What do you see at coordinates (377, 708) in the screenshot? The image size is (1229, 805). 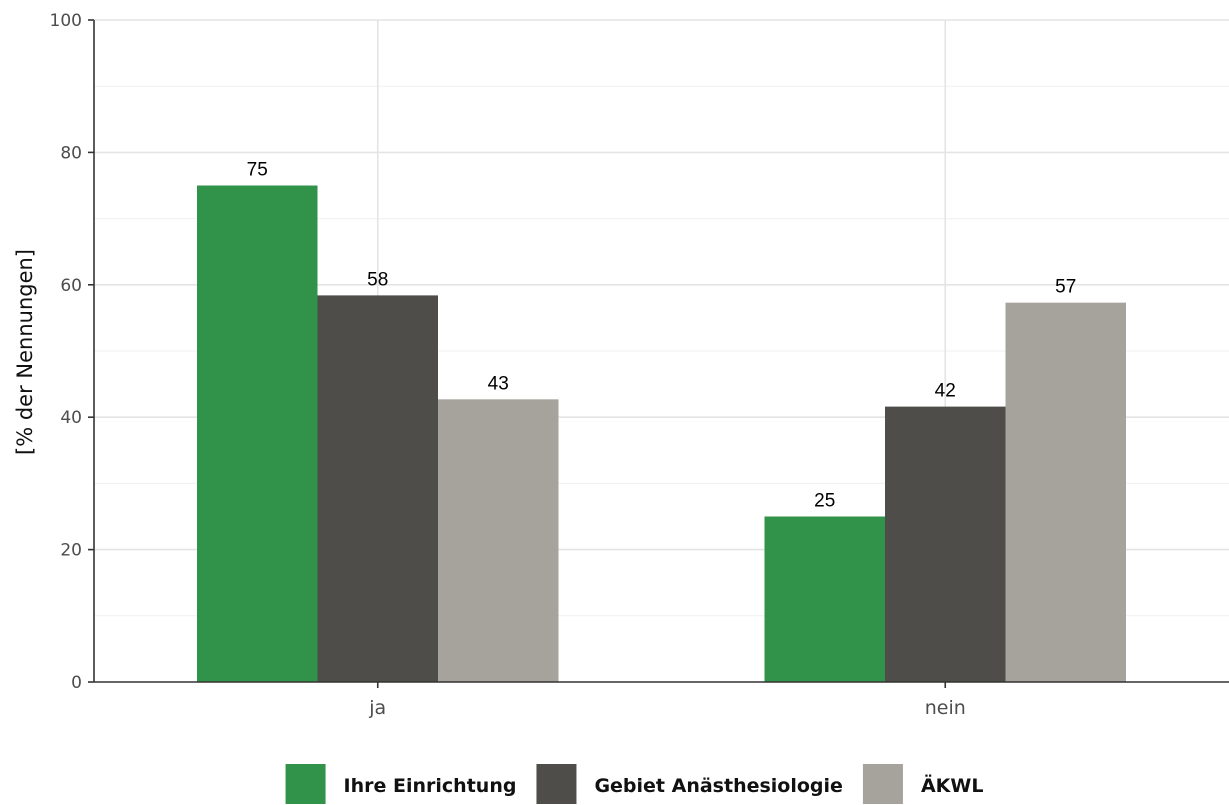 I see `x-tick-label: ja` at bounding box center [377, 708].